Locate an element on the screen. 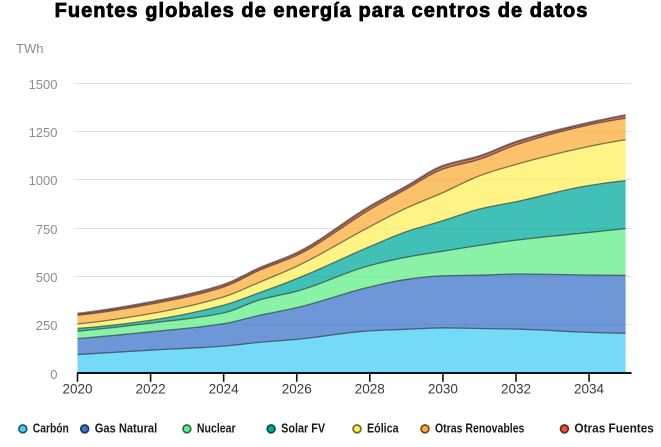  svg-text: 1000 is located at coordinates (43, 180).